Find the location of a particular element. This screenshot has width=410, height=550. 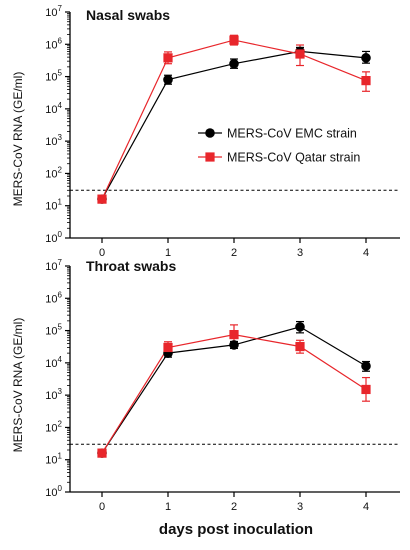

y-axis-label-throat: MERS-CoV RNA (GE/ml) is located at coordinates (18, 385).